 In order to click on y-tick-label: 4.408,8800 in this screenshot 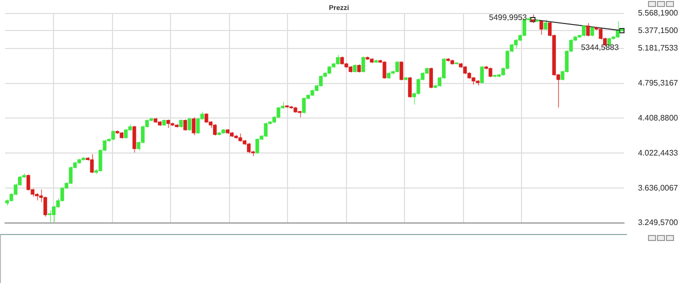, I will do `click(658, 117)`.